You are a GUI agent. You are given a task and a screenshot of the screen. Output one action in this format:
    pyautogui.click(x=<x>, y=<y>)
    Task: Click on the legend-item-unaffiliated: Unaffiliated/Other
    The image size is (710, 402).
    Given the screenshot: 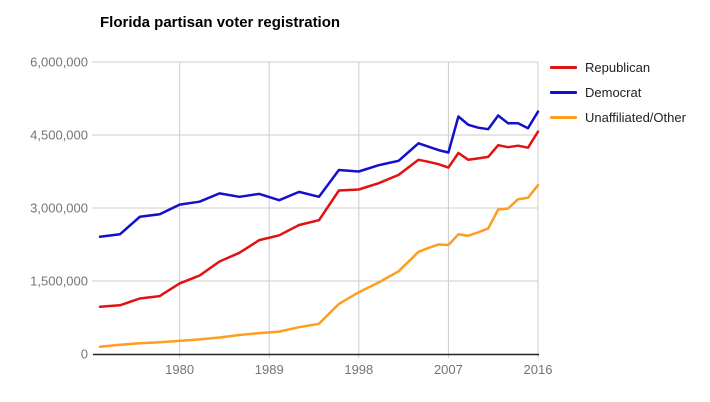 What is the action you would take?
    pyautogui.click(x=618, y=117)
    